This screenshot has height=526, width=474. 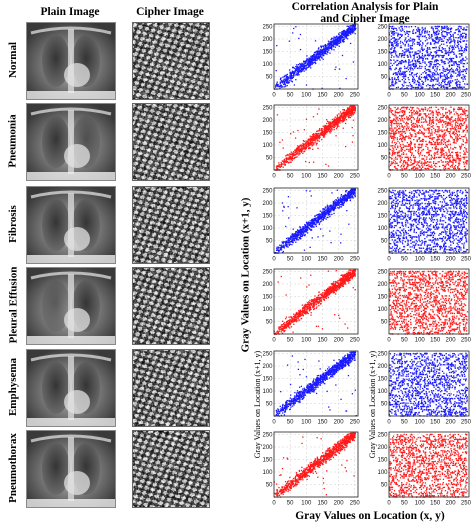 I want to click on y-tick-label: 250, so click(x=382, y=109).